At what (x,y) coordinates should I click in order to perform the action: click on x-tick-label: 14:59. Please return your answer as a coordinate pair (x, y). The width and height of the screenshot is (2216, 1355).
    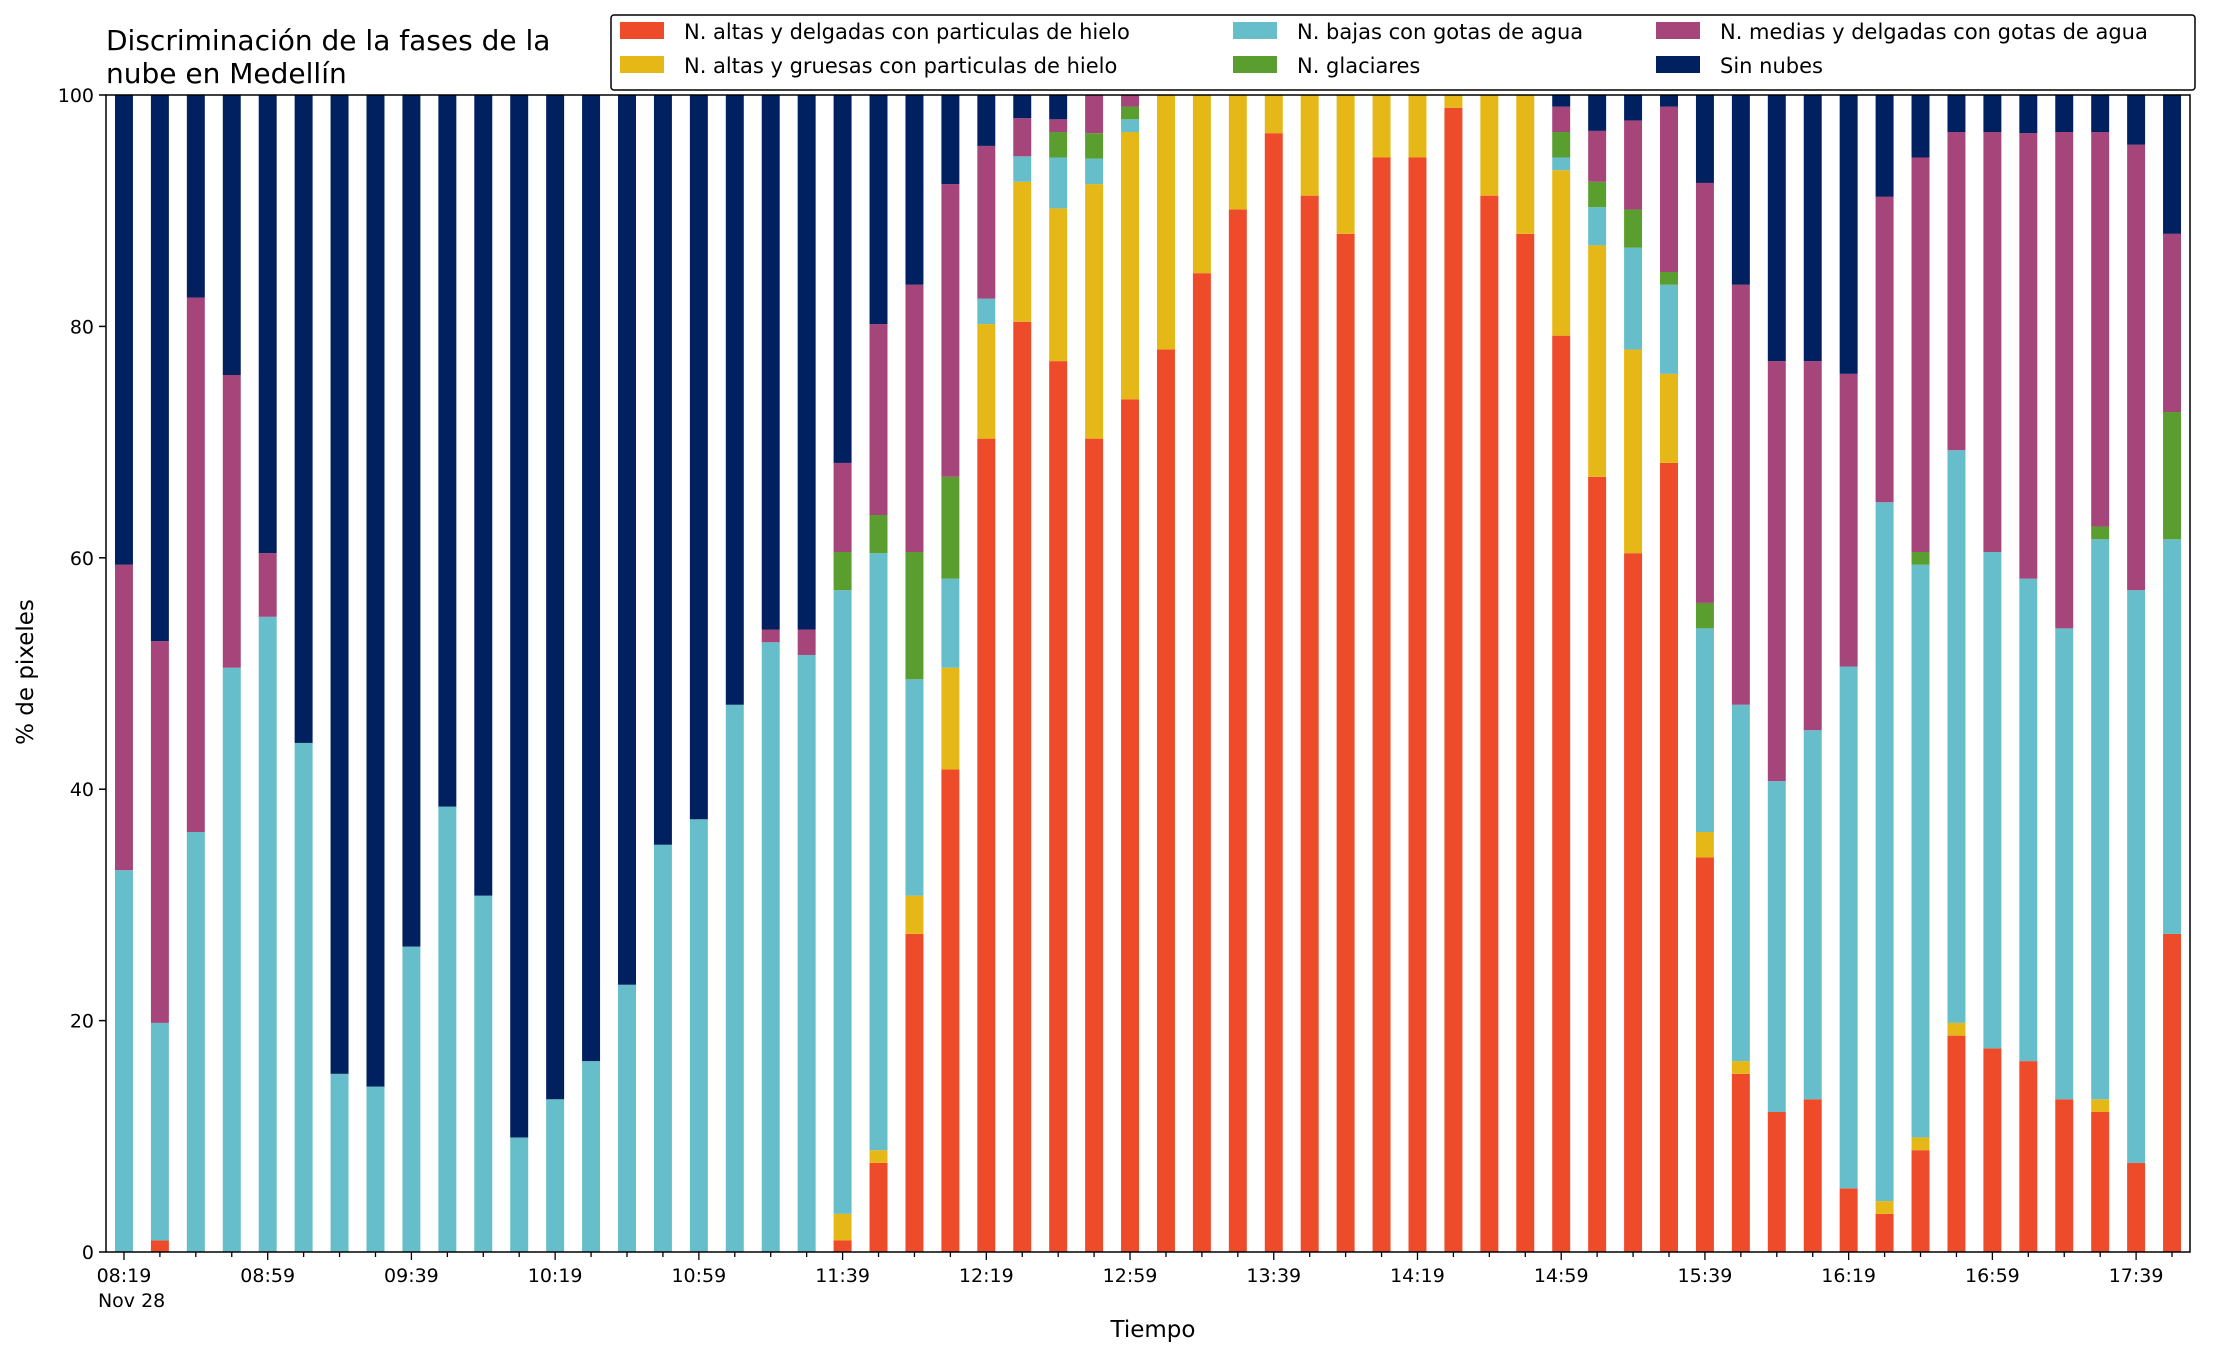
    Looking at the image, I should click on (1561, 1276).